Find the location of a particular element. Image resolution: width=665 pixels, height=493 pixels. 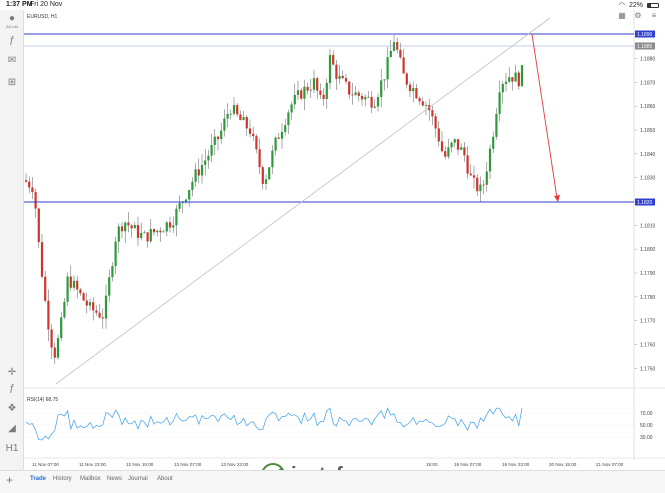

tag-support-bg is located at coordinates (645, 202).